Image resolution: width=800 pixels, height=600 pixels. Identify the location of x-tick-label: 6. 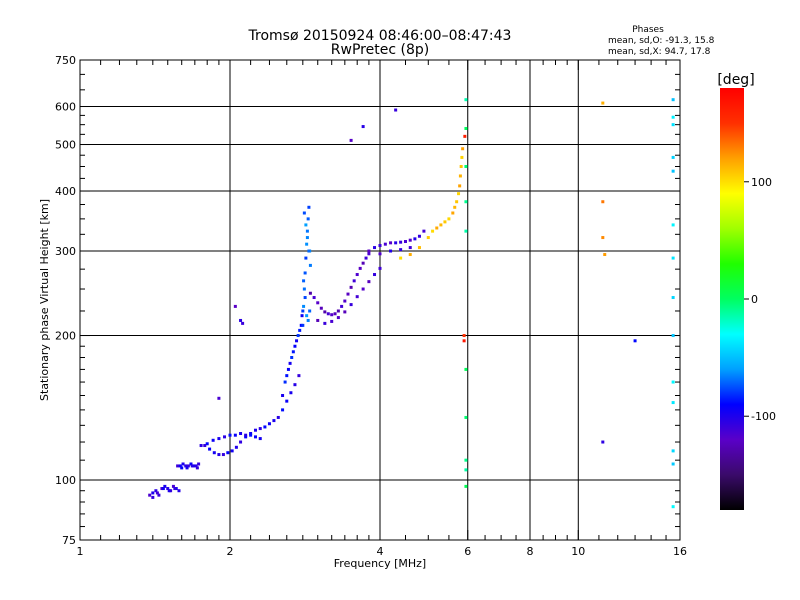
(467, 551).